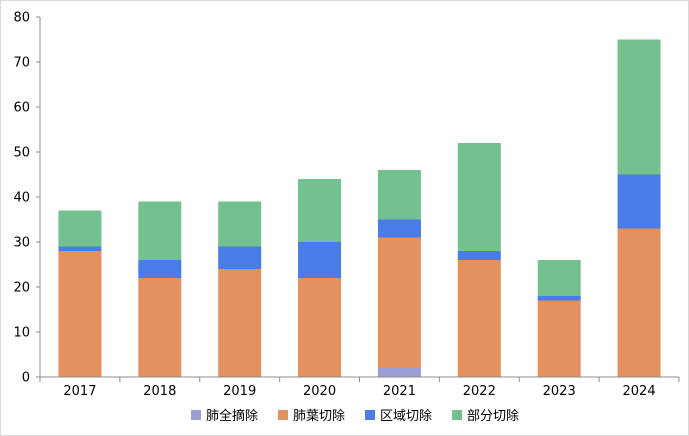 Image resolution: width=689 pixels, height=436 pixels. What do you see at coordinates (21, 108) in the screenshot?
I see `y-tick-label: 60` at bounding box center [21, 108].